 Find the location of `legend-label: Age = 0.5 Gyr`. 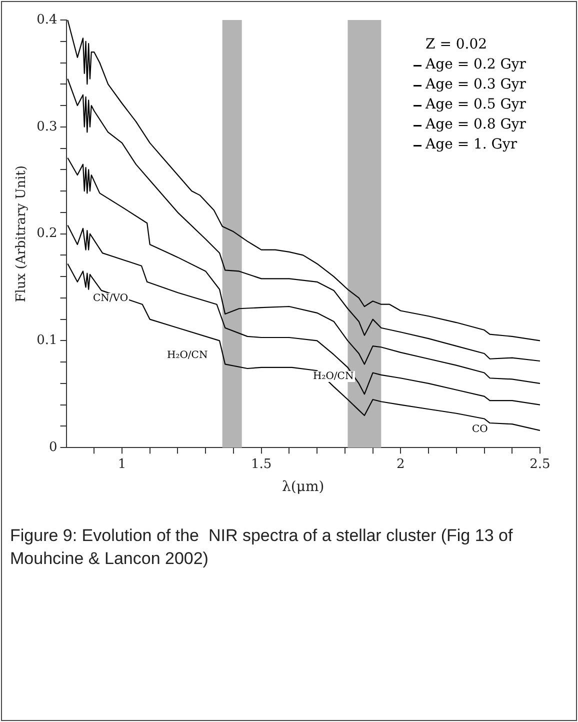

legend-label: Age = 0.5 Gyr is located at coordinates (475, 104).